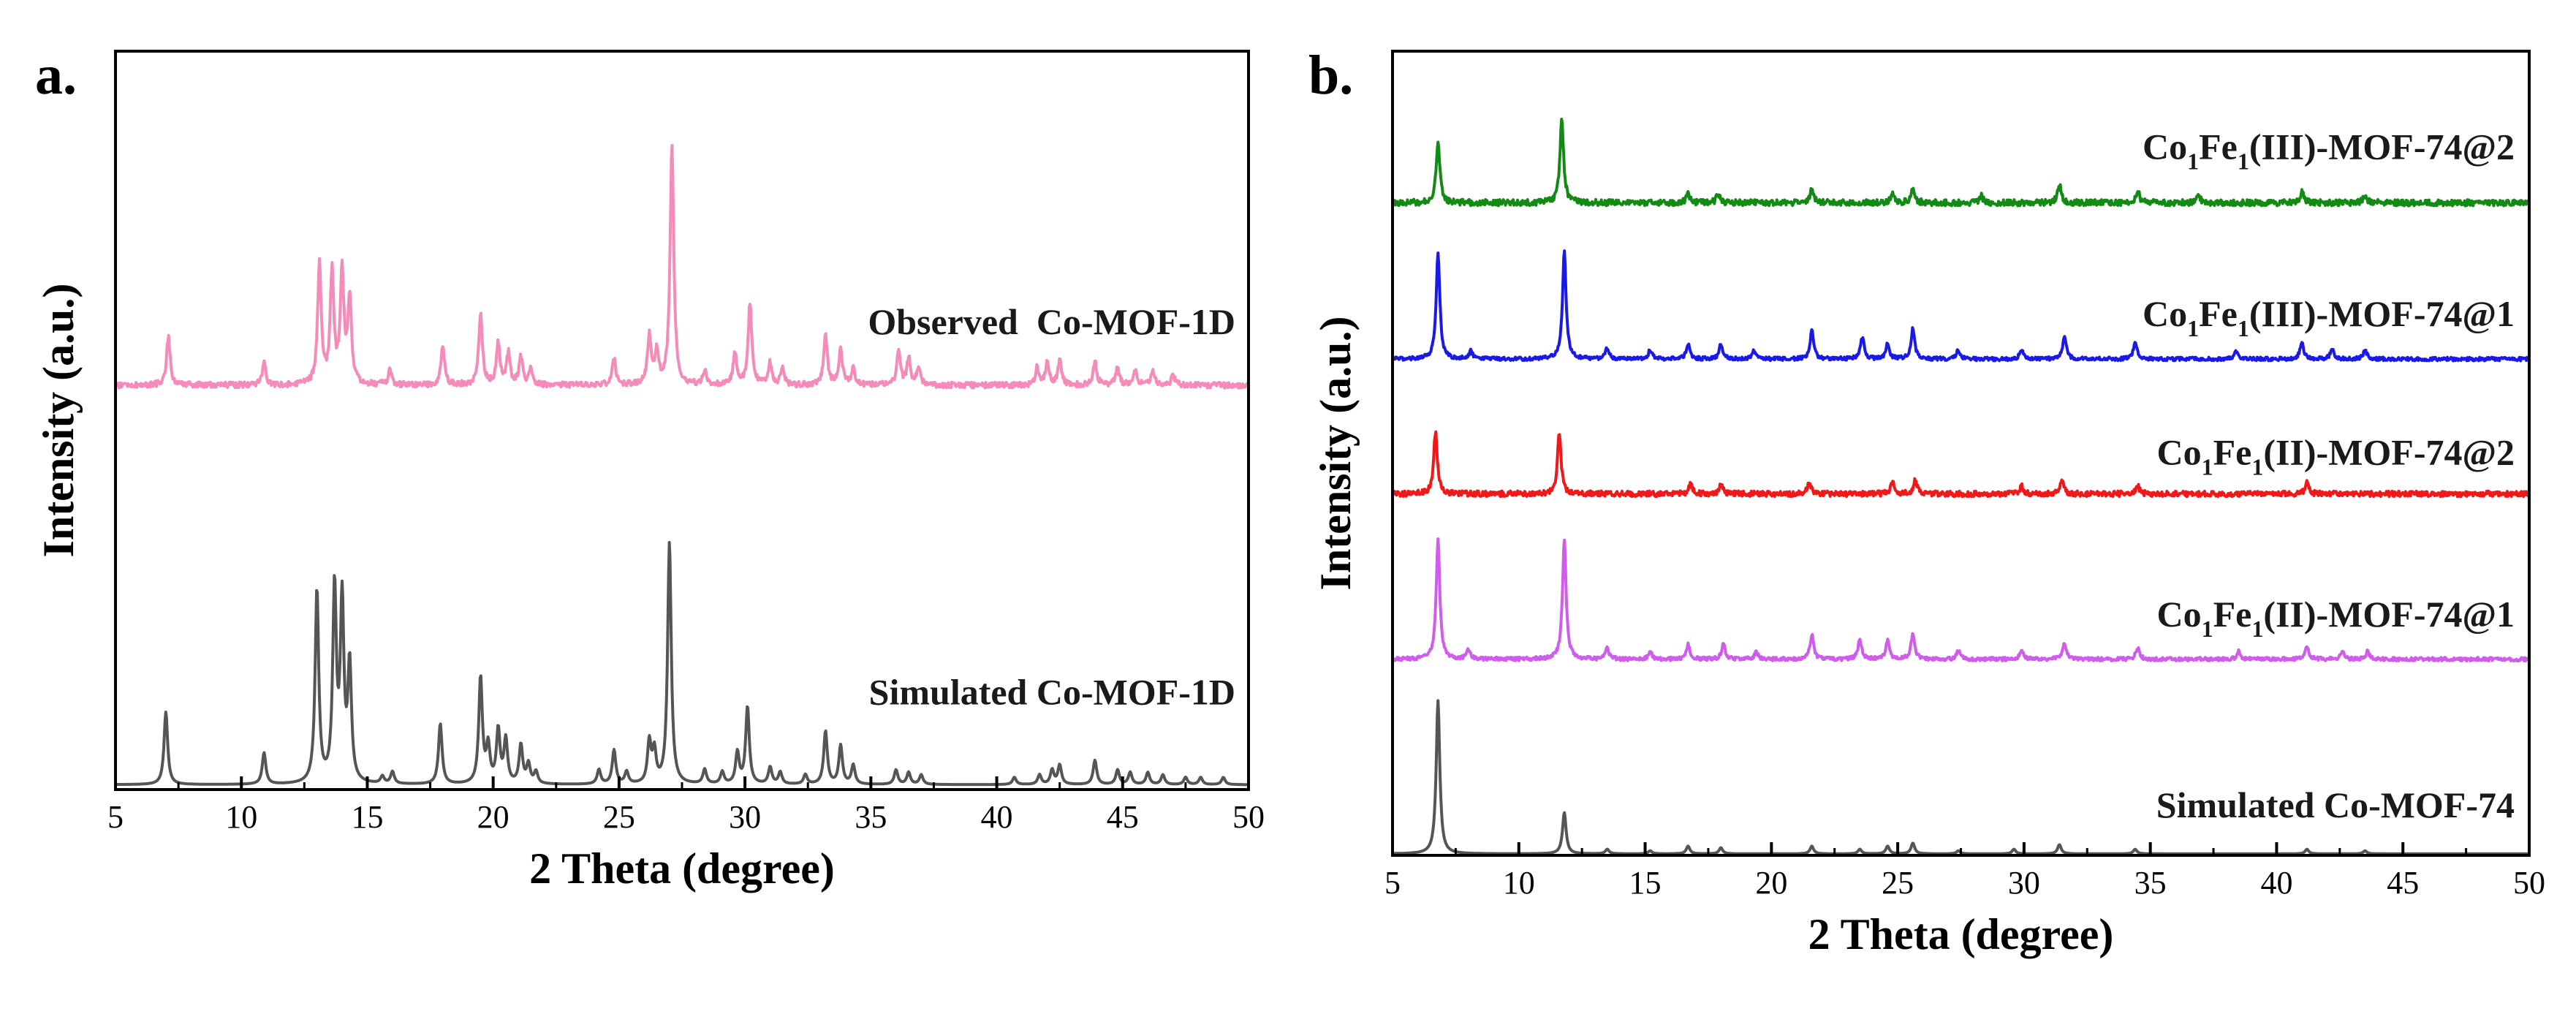 This screenshot has width=2576, height=1033. I want to click on series-label-cofe-ii-mof-74-2: Co1Fe1(II)-MOF-74@2, so click(2336, 456).